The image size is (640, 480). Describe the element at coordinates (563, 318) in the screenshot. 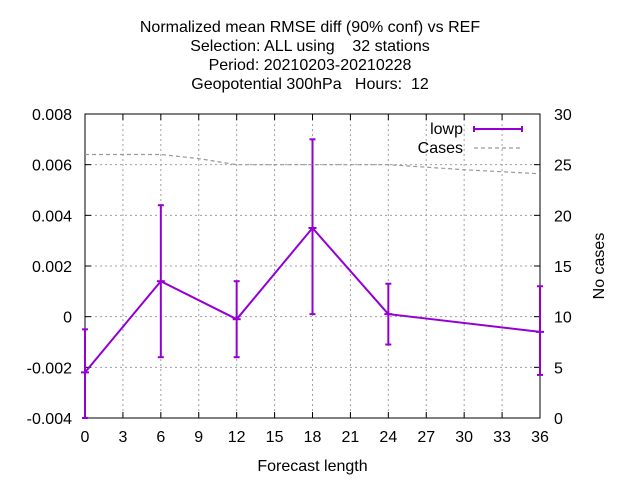

I see `y2-tick-label: 10` at that location.